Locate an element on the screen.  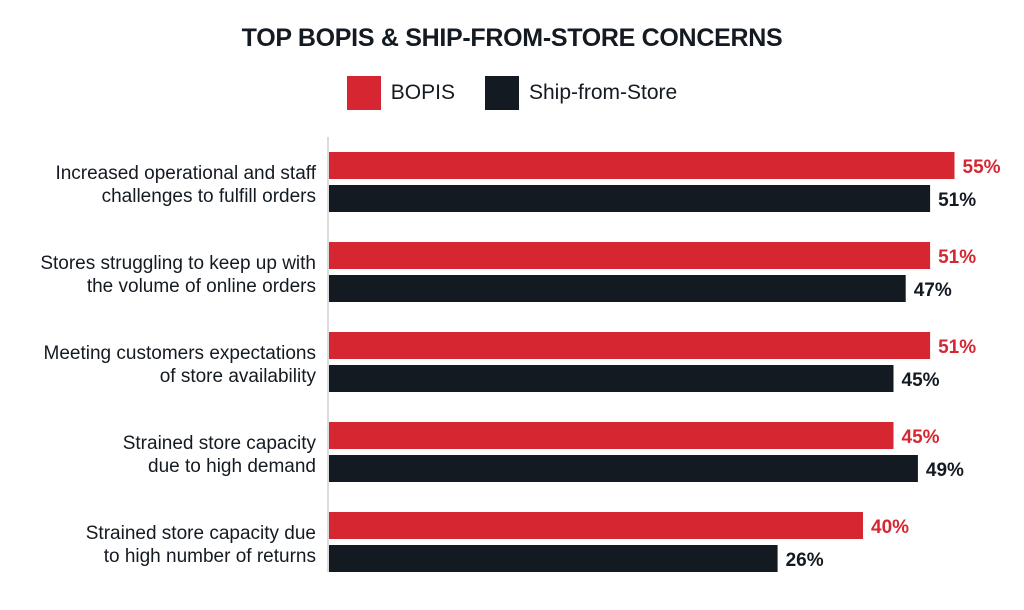
data-label: 55% is located at coordinates (982, 167).